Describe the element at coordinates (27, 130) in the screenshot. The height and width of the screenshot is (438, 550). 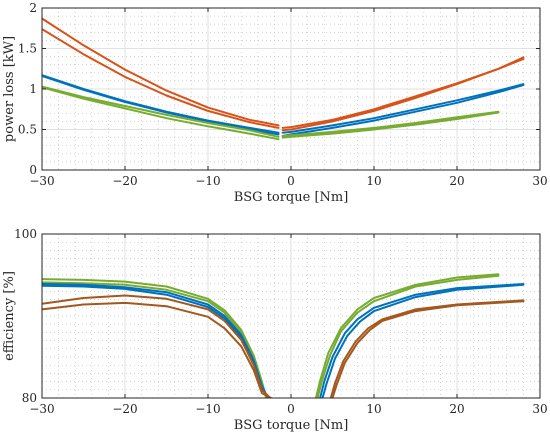
I see `y-tick-label: 0.5` at that location.